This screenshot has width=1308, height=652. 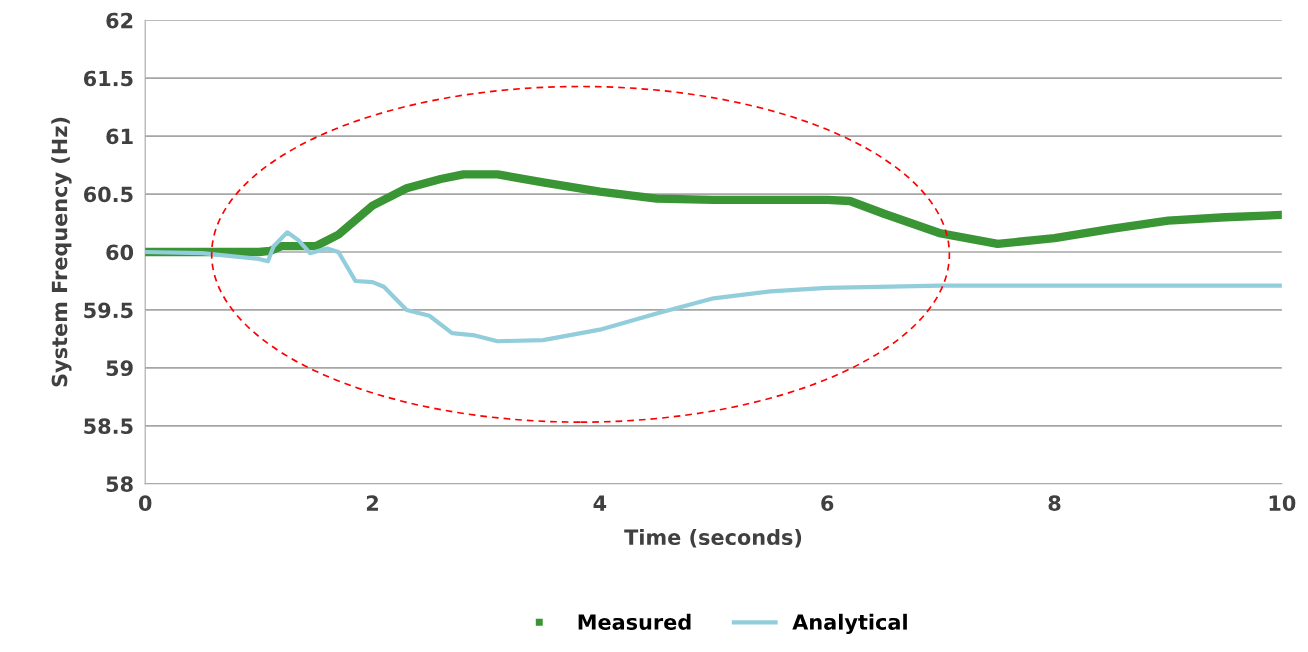 What do you see at coordinates (119, 20) in the screenshot?
I see `y-tick-label: 62` at bounding box center [119, 20].